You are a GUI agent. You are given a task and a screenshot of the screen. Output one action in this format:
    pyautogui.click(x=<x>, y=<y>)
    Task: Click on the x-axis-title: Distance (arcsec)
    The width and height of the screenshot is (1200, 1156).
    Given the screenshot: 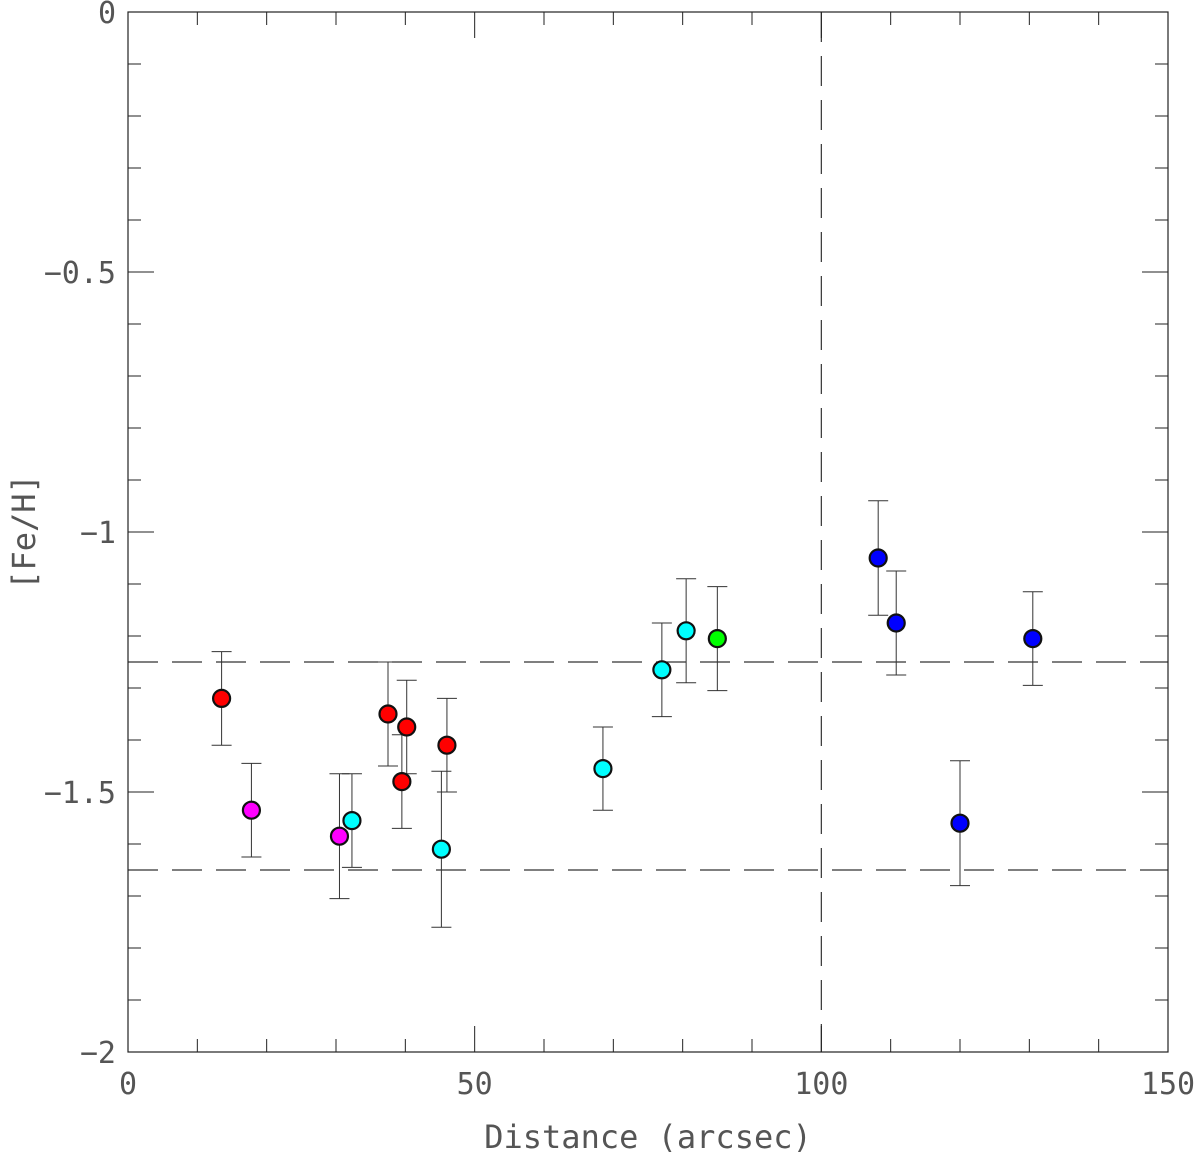 What is the action you would take?
    pyautogui.click(x=648, y=1137)
    